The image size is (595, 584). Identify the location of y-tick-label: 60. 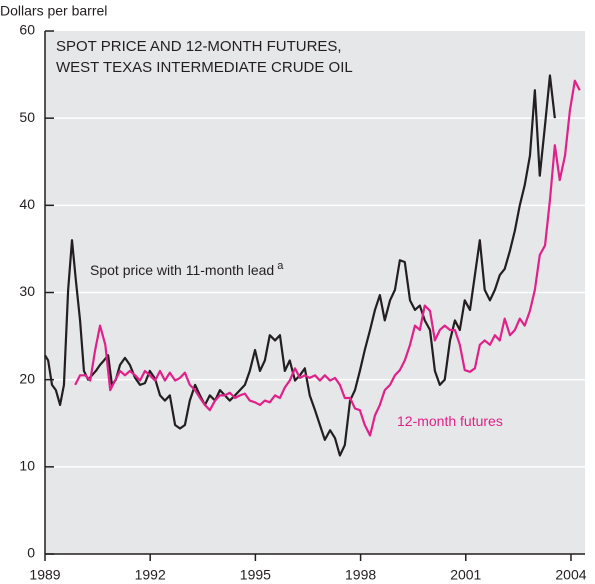
(27, 30).